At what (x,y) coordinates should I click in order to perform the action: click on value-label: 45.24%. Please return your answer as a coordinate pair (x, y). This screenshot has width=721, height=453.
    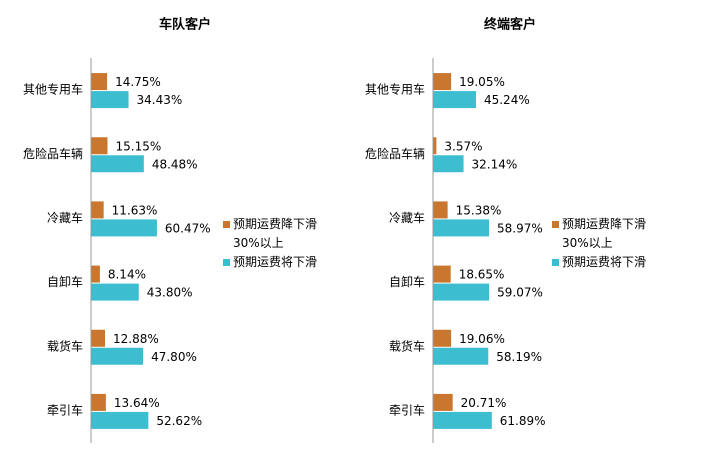
    Looking at the image, I should click on (507, 100).